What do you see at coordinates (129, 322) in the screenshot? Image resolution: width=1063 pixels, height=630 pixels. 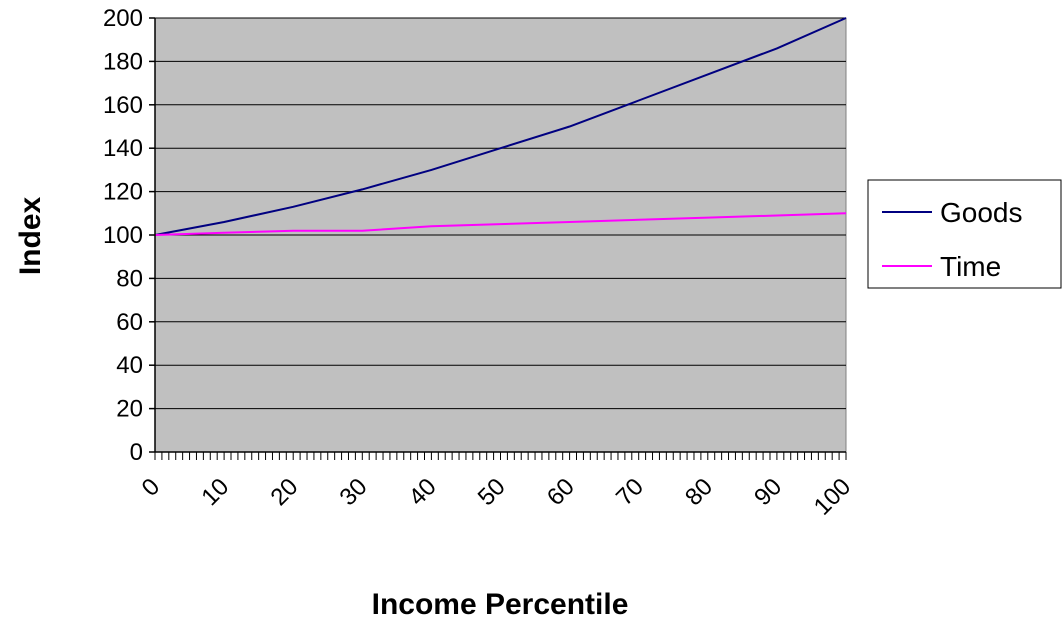 I see `y-tick-label: 60` at bounding box center [129, 322].